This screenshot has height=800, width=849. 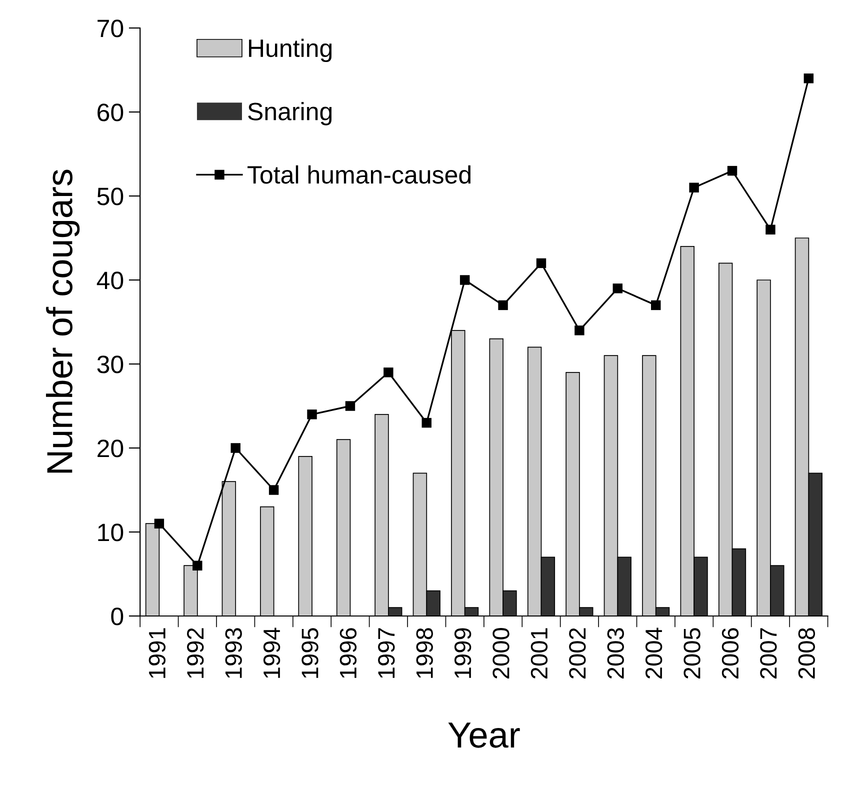 What do you see at coordinates (290, 114) in the screenshot?
I see `legend-label: Snaring` at bounding box center [290, 114].